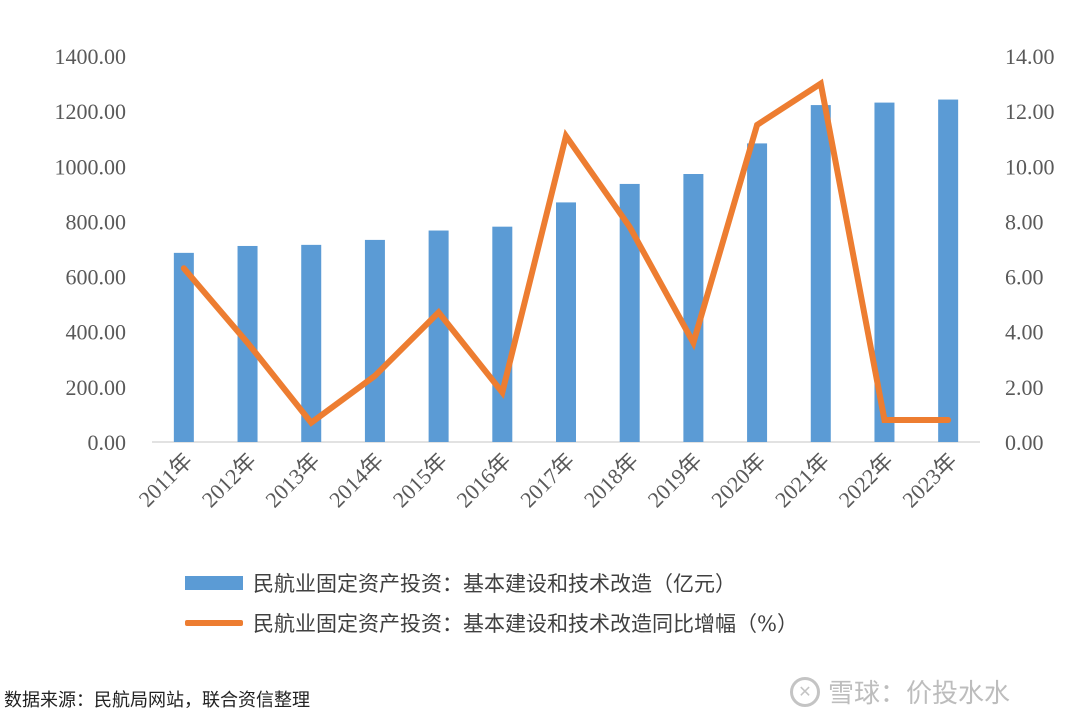 This screenshot has height=725, width=1080. Describe the element at coordinates (91, 166) in the screenshot. I see `y-left-tick-label: 1000.00` at that location.